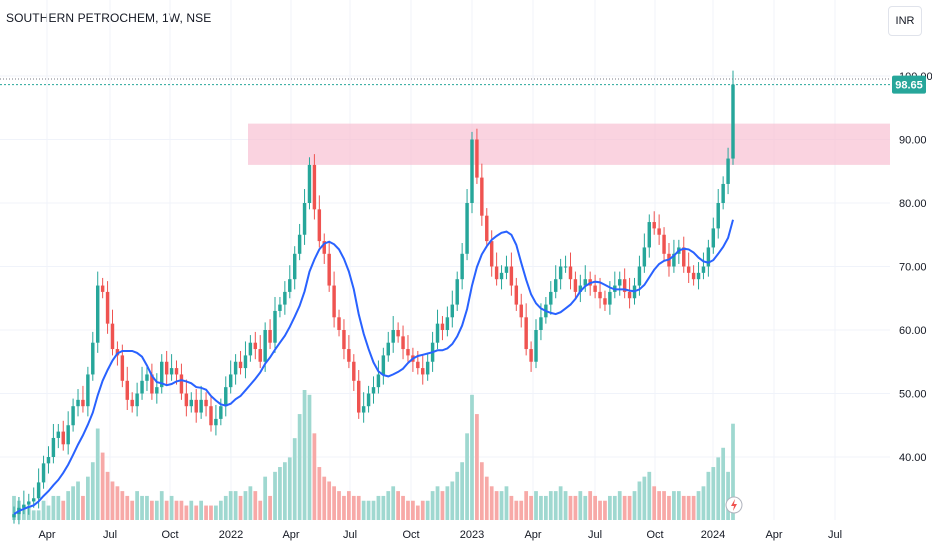 The height and width of the screenshot is (550, 932). I want to click on resistance-zone, so click(569, 144).